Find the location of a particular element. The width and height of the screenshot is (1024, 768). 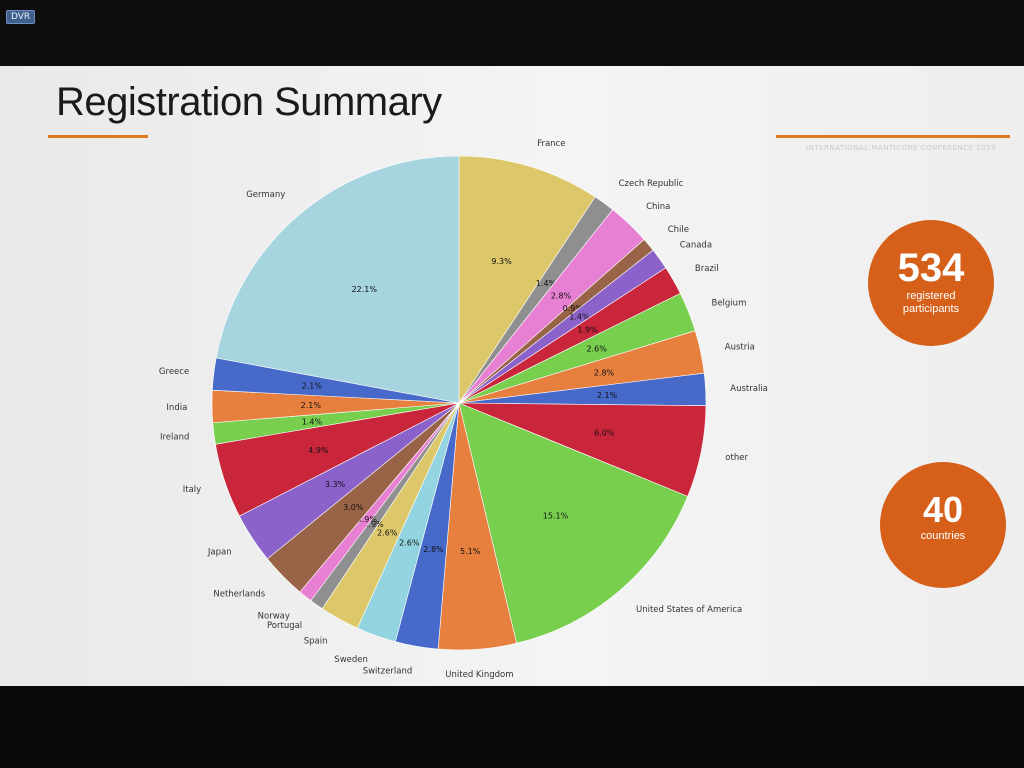

pie-pct-label-portugal: 0.9% is located at coordinates (373, 524).